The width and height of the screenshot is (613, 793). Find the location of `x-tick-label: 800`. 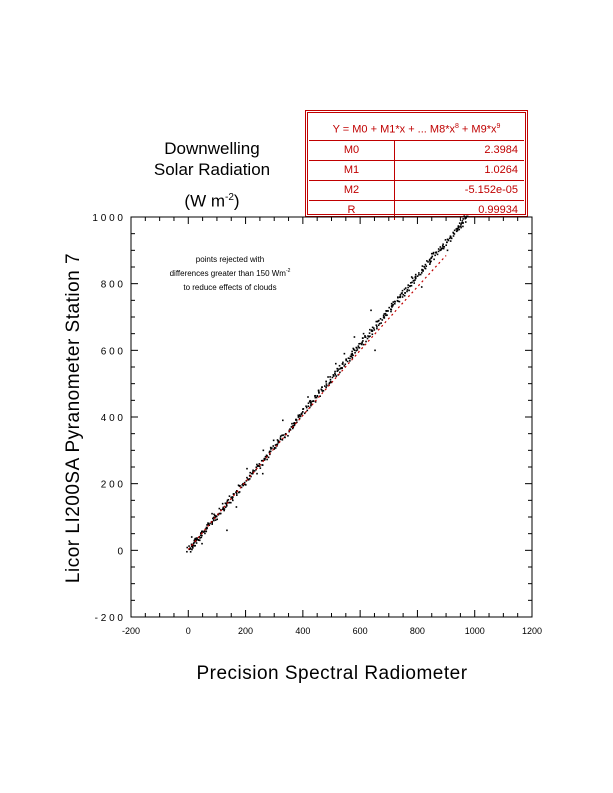

x-tick-label: 800 is located at coordinates (417, 631).